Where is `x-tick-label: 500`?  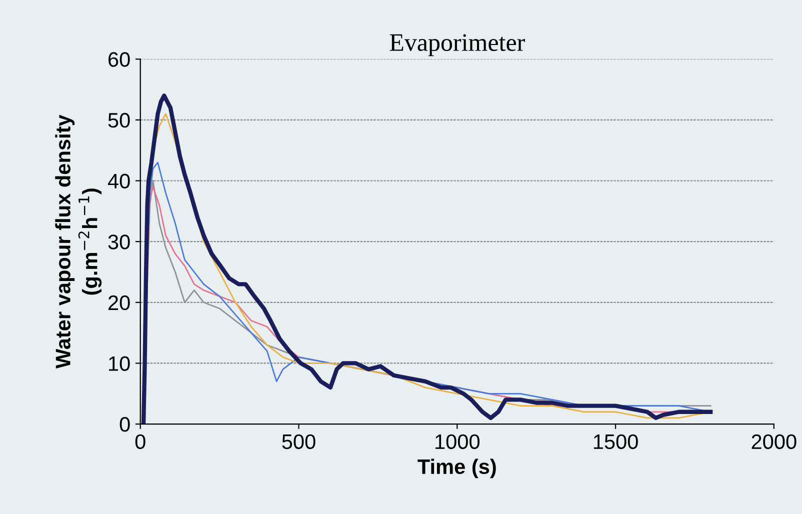 x-tick-label: 500 is located at coordinates (299, 442).